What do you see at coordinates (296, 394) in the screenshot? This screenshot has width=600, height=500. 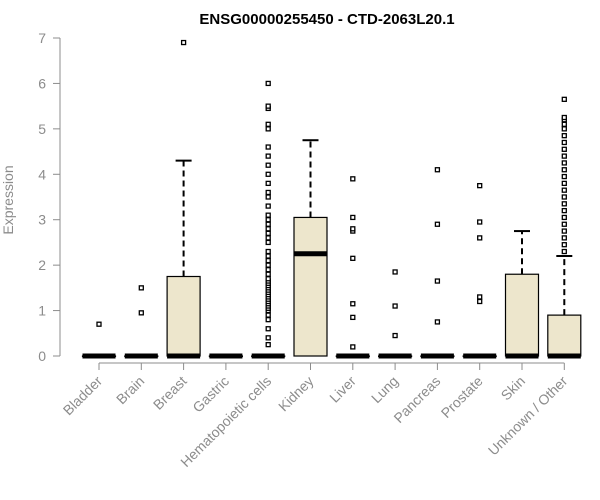 I see `x-tick-label: Kidney` at bounding box center [296, 394].